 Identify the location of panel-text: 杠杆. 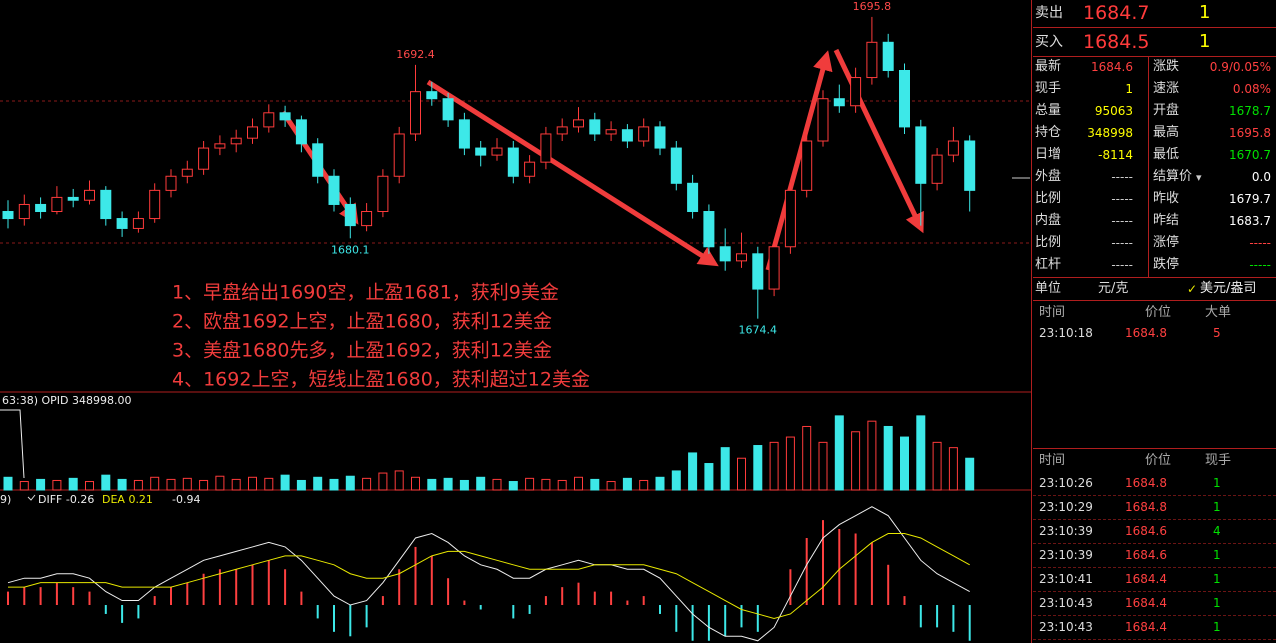
(1048, 264).